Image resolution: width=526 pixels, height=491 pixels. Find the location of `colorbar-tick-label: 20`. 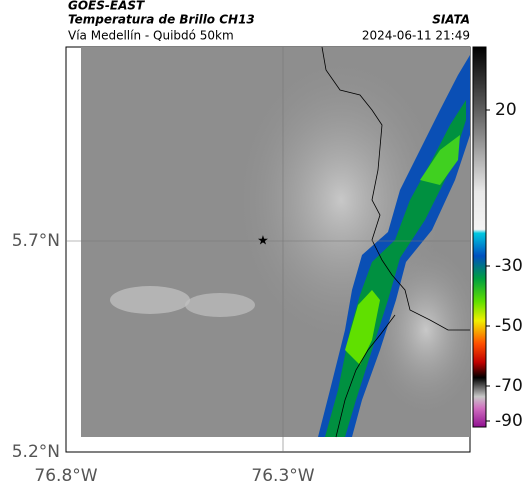

colorbar-tick-label: 20 is located at coordinates (506, 110).